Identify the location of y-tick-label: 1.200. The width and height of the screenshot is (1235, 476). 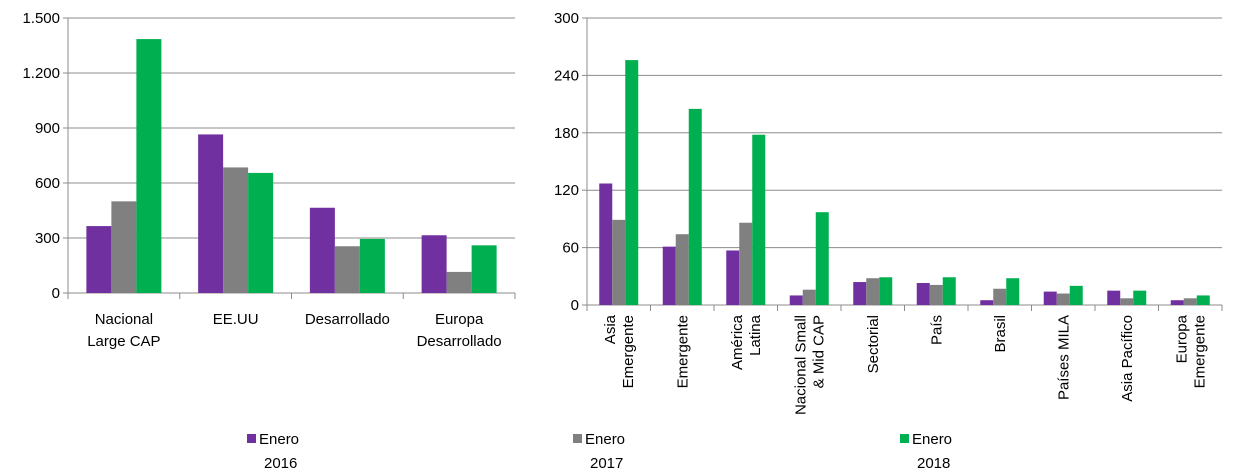
(41, 73).